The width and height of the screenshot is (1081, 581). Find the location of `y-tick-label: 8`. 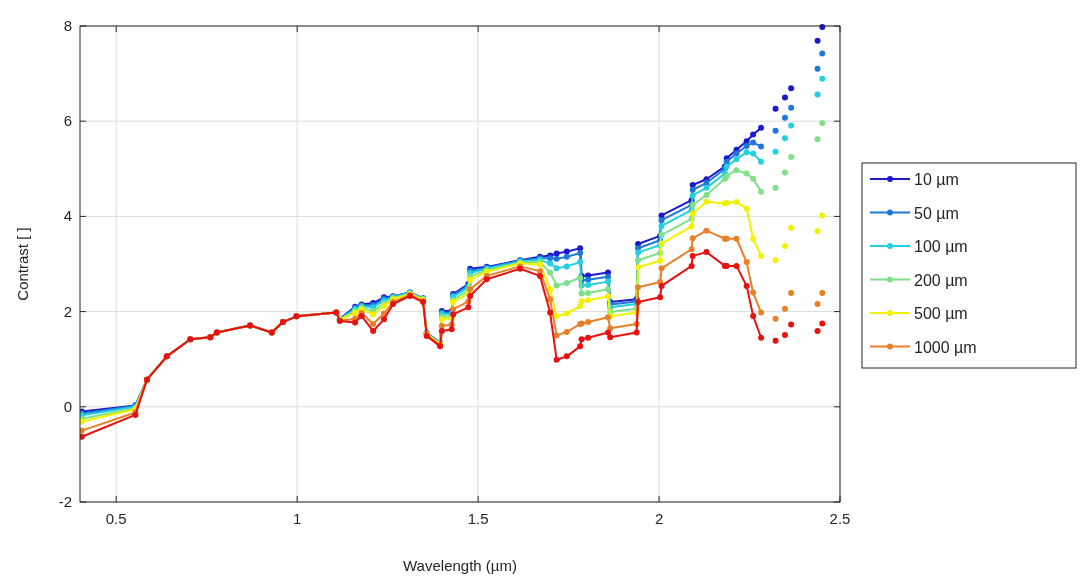

y-tick-label: 8 is located at coordinates (67, 25).